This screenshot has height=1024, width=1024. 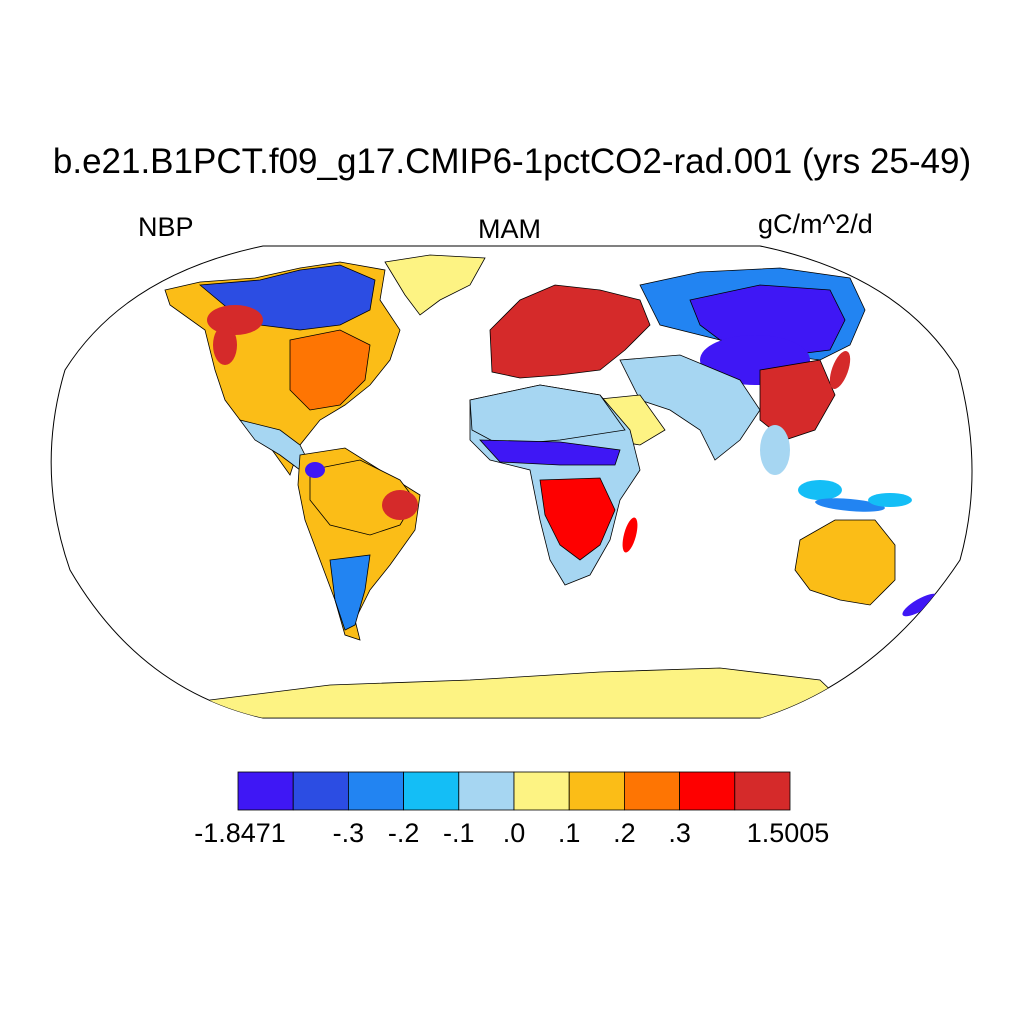 What do you see at coordinates (820, 490) in the screenshot?
I see `borneo` at bounding box center [820, 490].